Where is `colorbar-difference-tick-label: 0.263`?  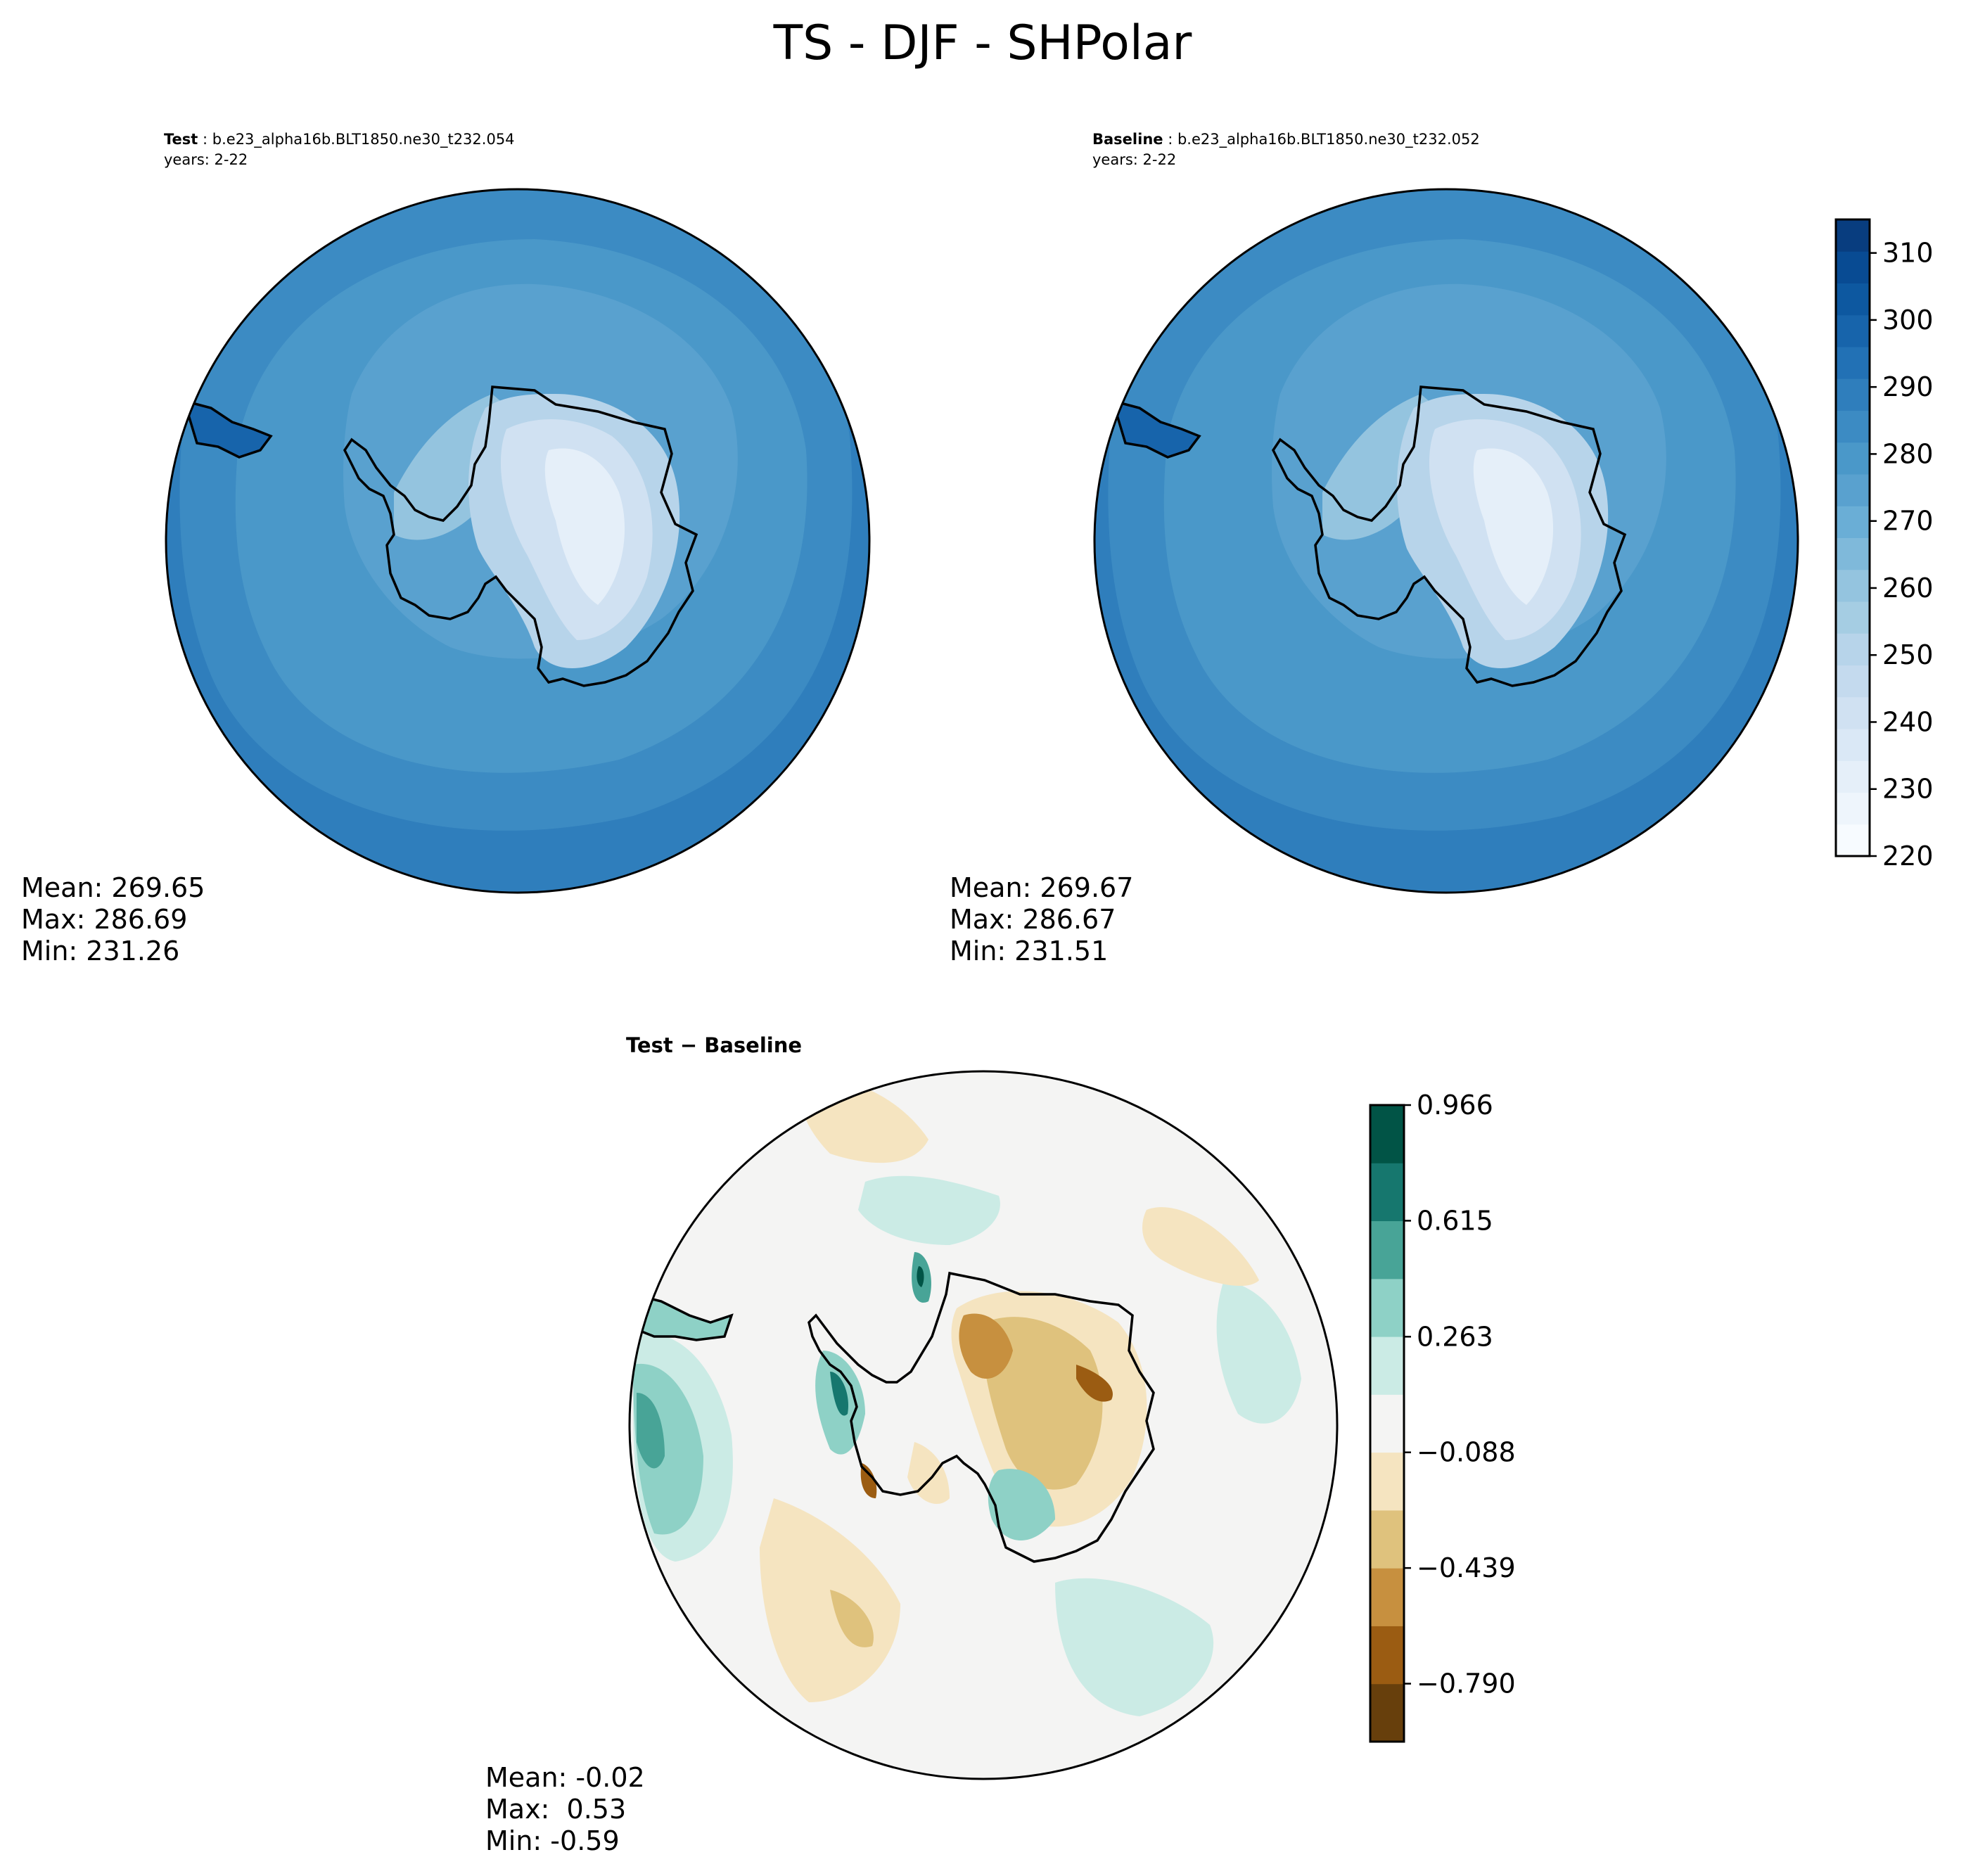
colorbar-difference-tick-label: 0.263 is located at coordinates (1455, 1336).